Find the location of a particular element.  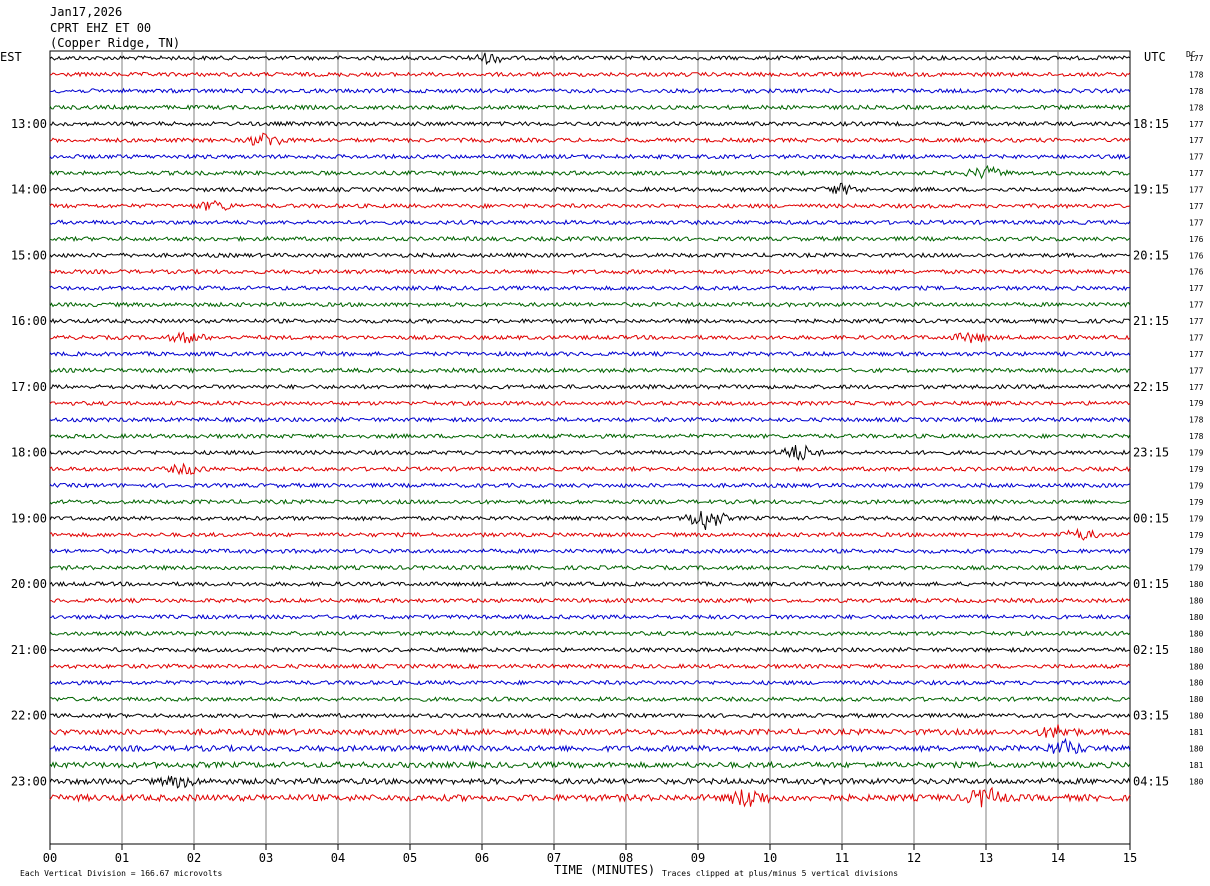

est-hour-label: 13:00 is located at coordinates (29, 124).